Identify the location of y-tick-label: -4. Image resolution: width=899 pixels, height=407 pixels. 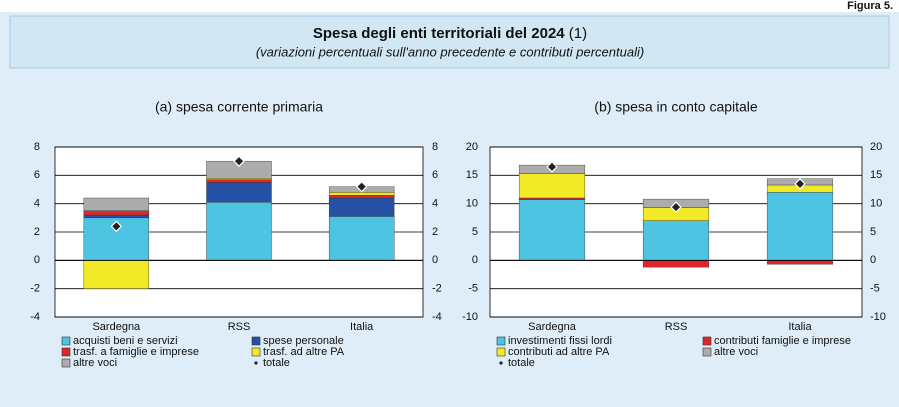
(35, 317).